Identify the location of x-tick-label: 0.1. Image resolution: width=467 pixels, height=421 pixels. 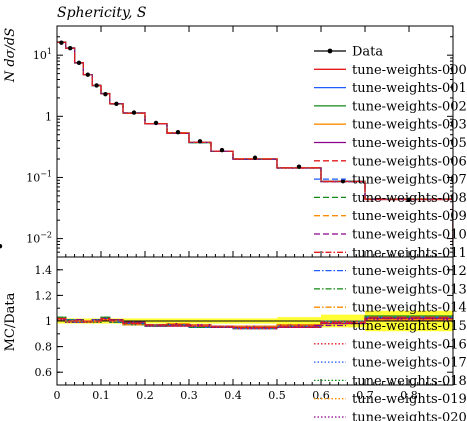
(101, 395).